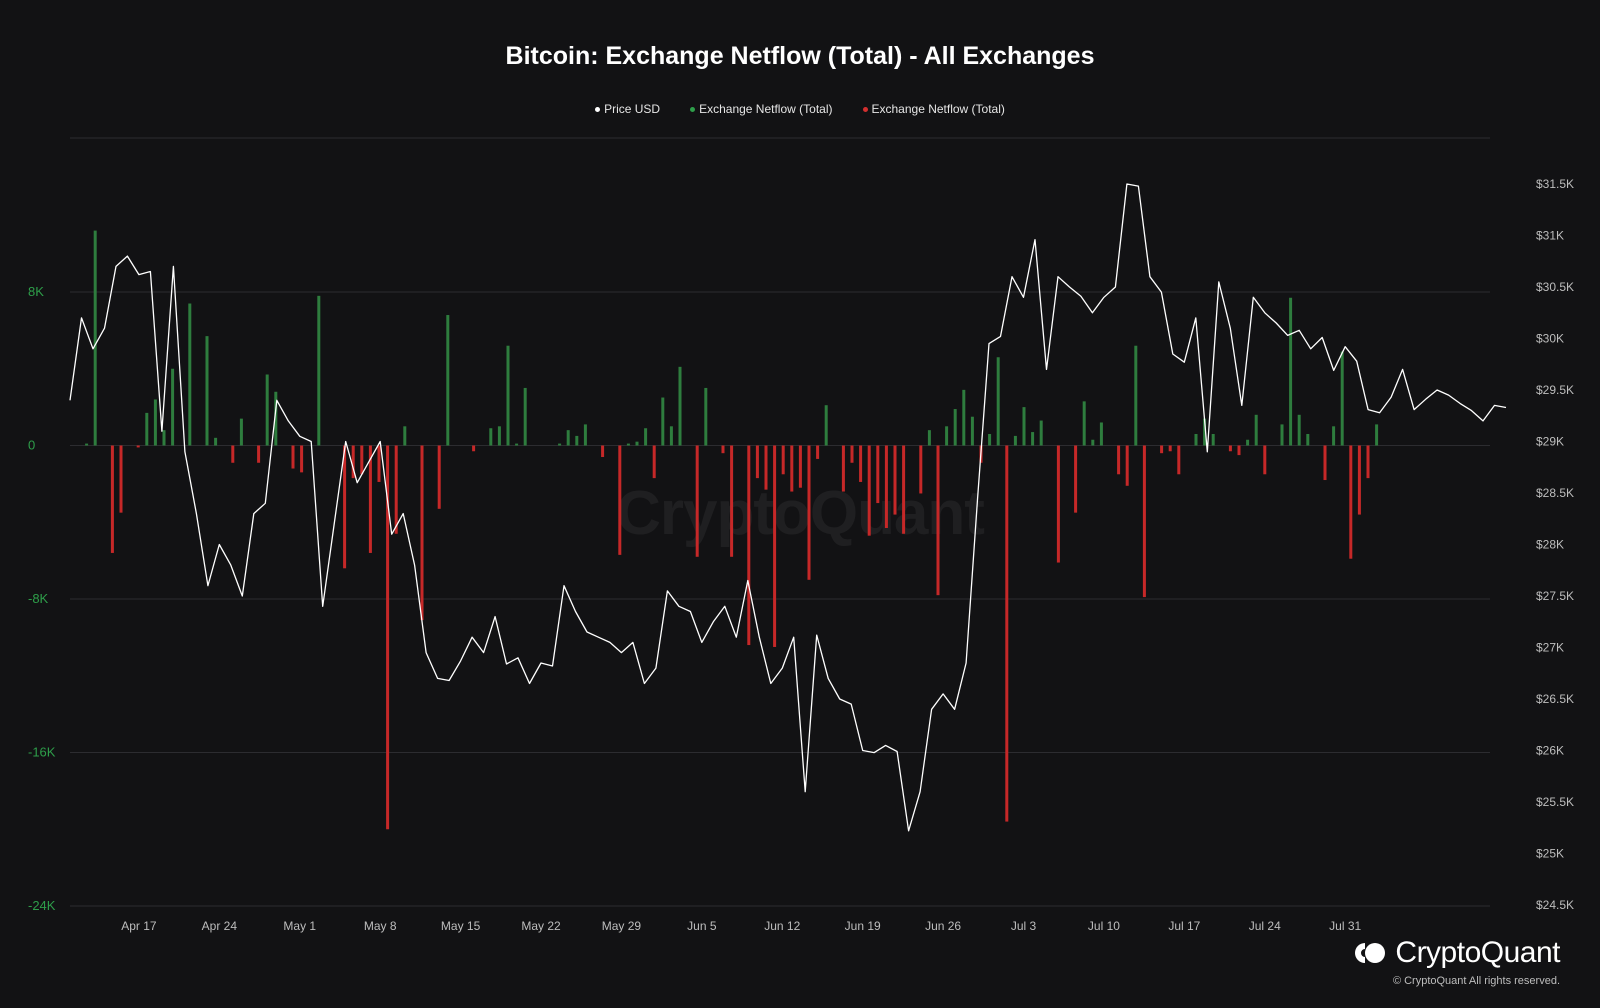 The image size is (1600, 1008). I want to click on brand-logo: CryptoQuant, so click(1456, 953).